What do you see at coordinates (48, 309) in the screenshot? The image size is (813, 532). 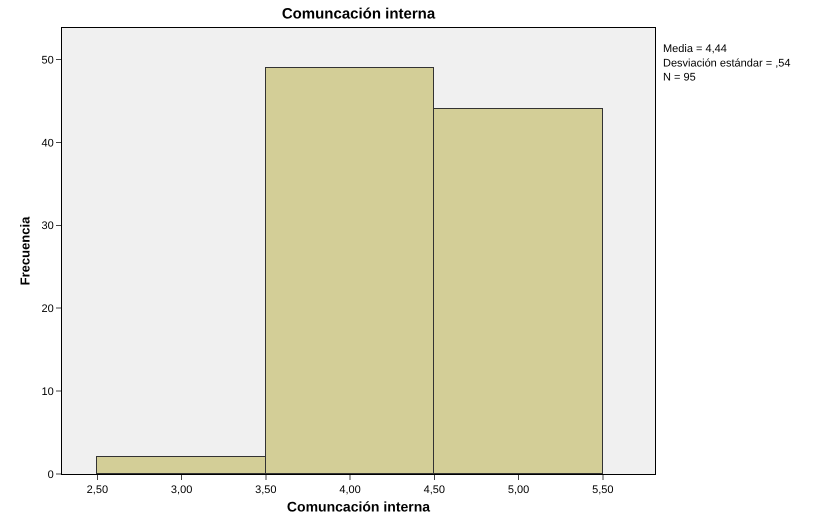 I see `y-tick-label: 20` at bounding box center [48, 309].